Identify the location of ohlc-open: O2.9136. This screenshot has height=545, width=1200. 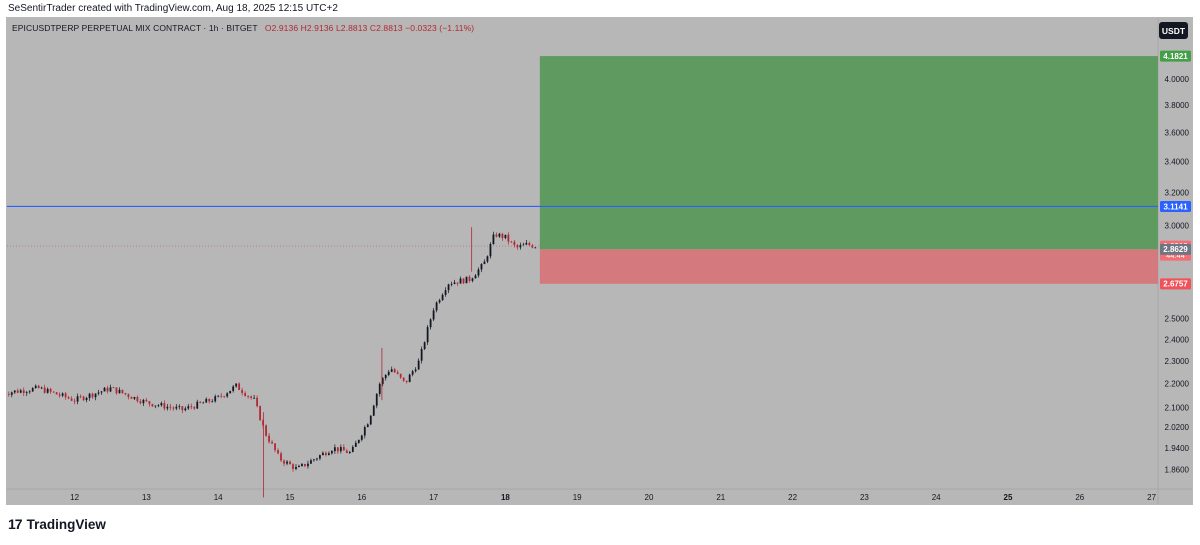
(281, 28).